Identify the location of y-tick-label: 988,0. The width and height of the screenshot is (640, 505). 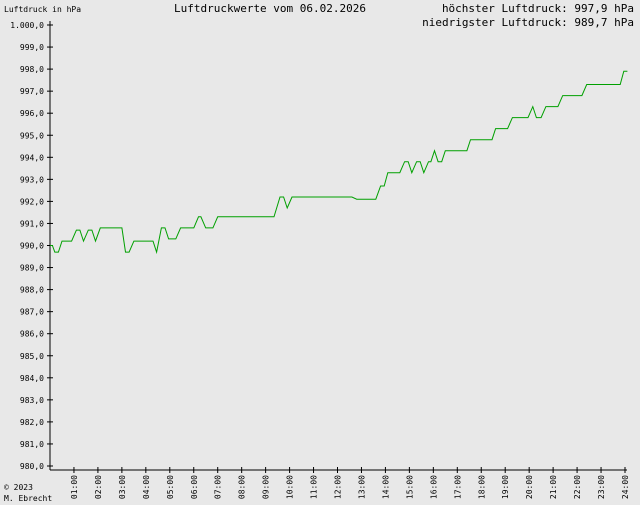
(32, 290).